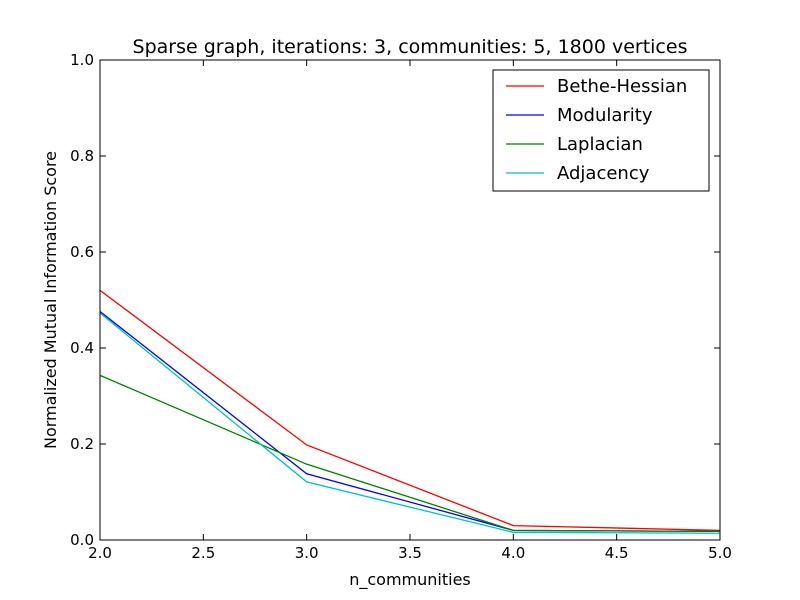 Image resolution: width=800 pixels, height=600 pixels. What do you see at coordinates (605, 115) in the screenshot?
I see `legend-label-modularity: Modularity` at bounding box center [605, 115].